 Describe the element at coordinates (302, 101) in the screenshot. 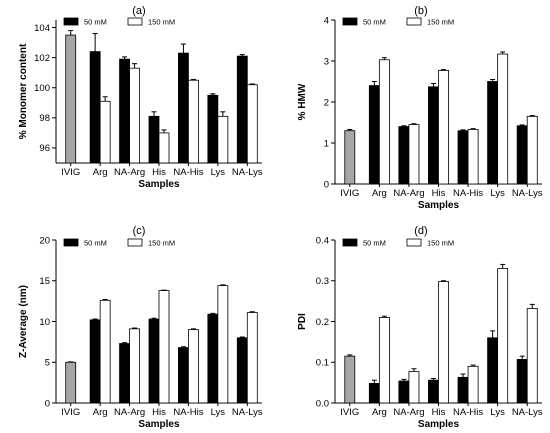

I see `y-axis-label: % HMW` at that location.